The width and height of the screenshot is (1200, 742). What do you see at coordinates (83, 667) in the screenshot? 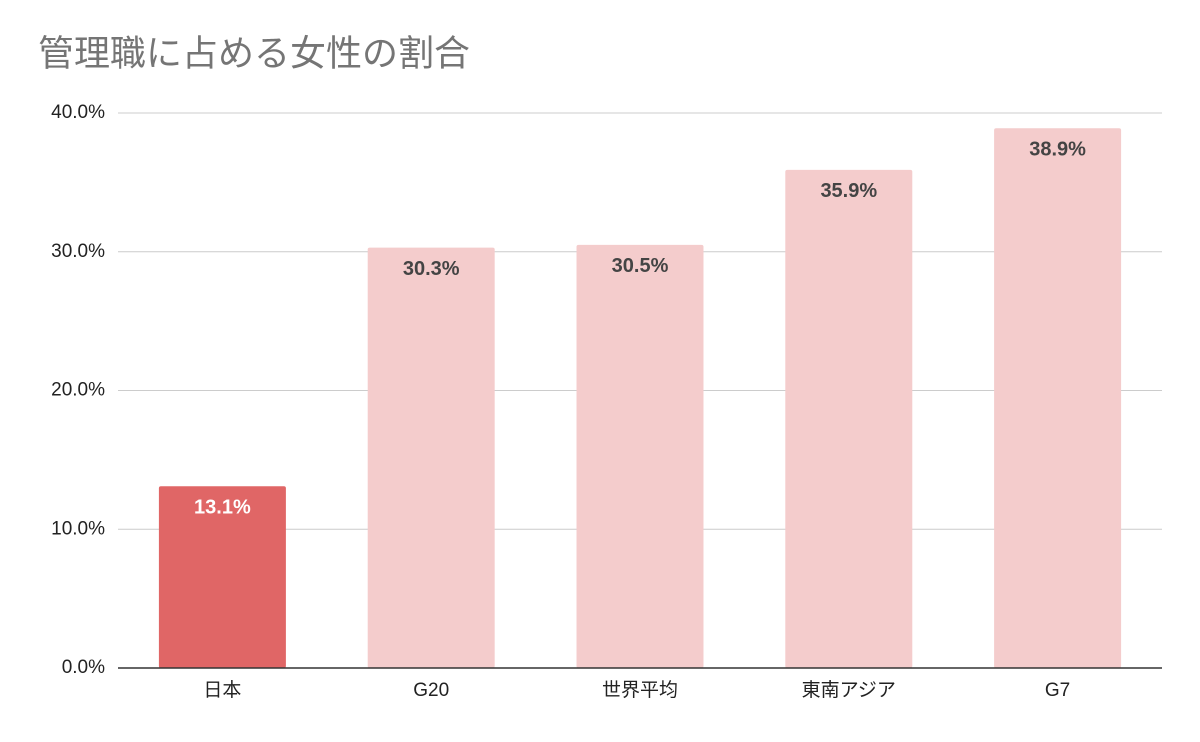
I see `y-tick-label: 0.0%` at bounding box center [83, 667].